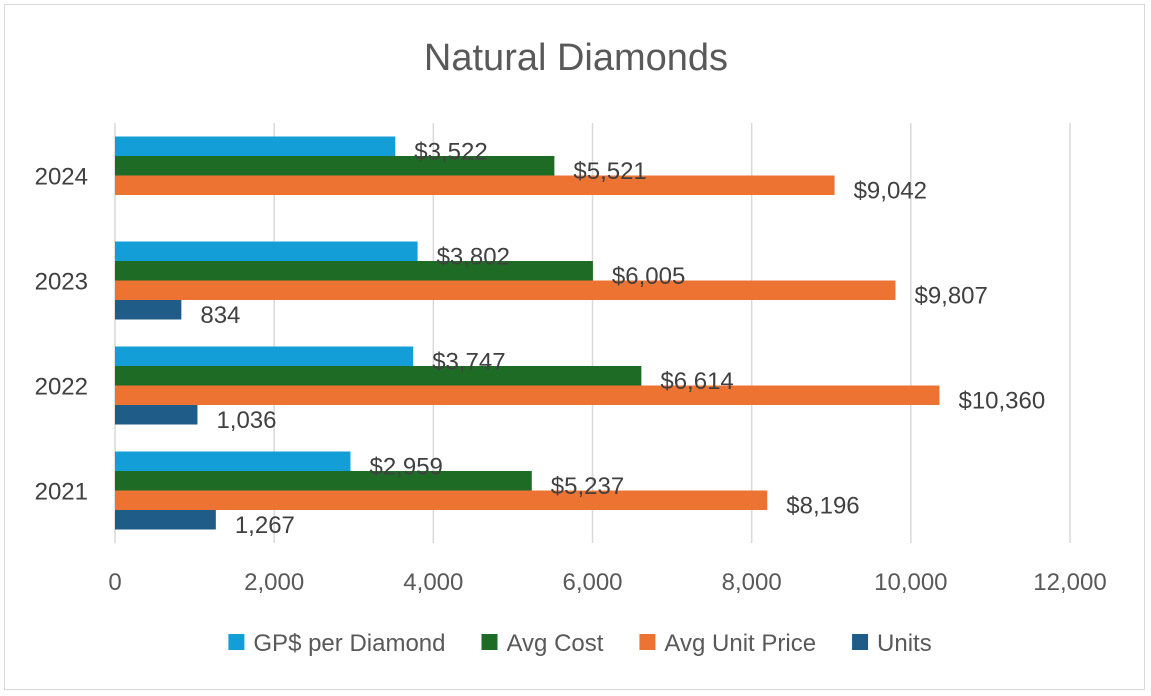 The height and width of the screenshot is (696, 1151). Describe the element at coordinates (1069, 582) in the screenshot. I see `x-tick-label: 12,000` at that location.